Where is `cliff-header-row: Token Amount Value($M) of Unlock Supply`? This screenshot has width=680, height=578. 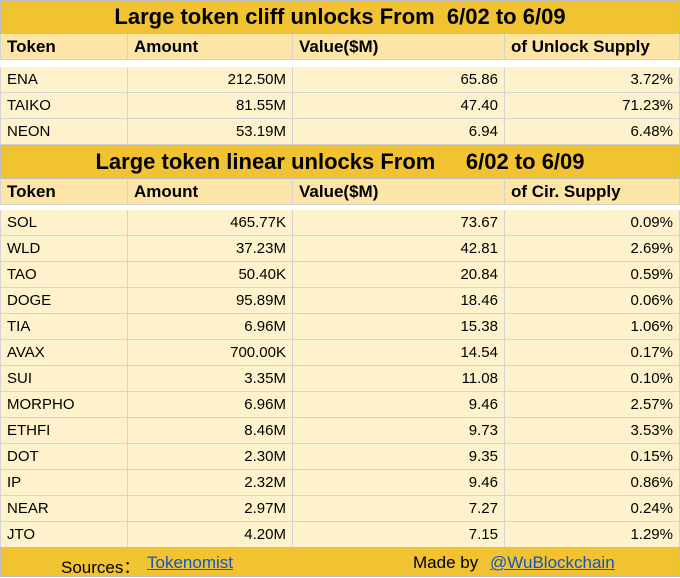 cliff-header-row: Token Amount Value($M) of Unlock Supply is located at coordinates (340, 47).